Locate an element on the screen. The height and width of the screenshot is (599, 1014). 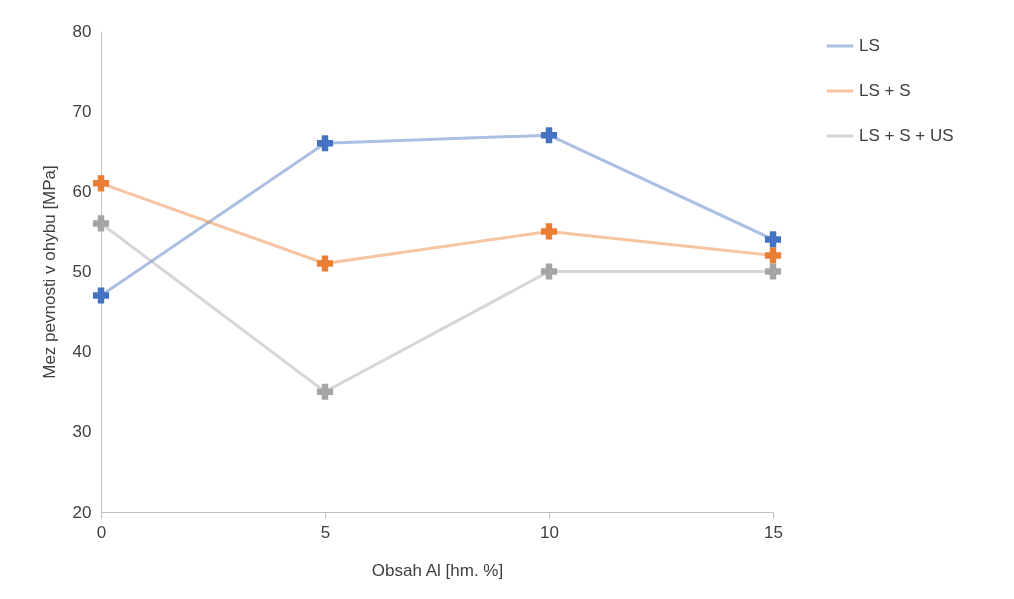
x-tick-label: 10 is located at coordinates (549, 532).